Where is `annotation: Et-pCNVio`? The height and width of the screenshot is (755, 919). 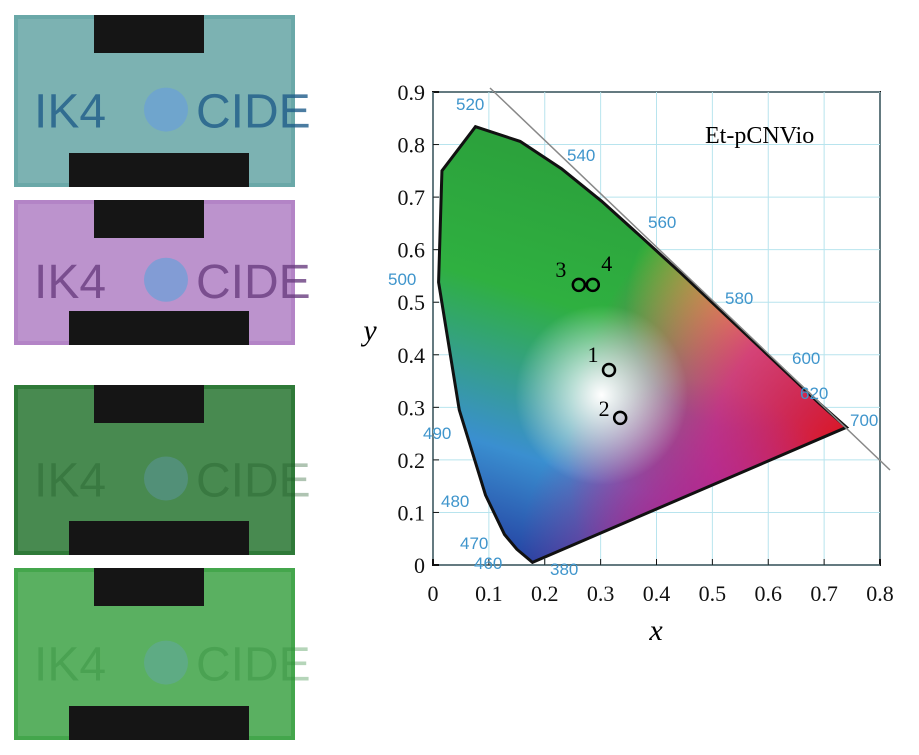
annotation: Et-pCNVio is located at coordinates (759, 136).